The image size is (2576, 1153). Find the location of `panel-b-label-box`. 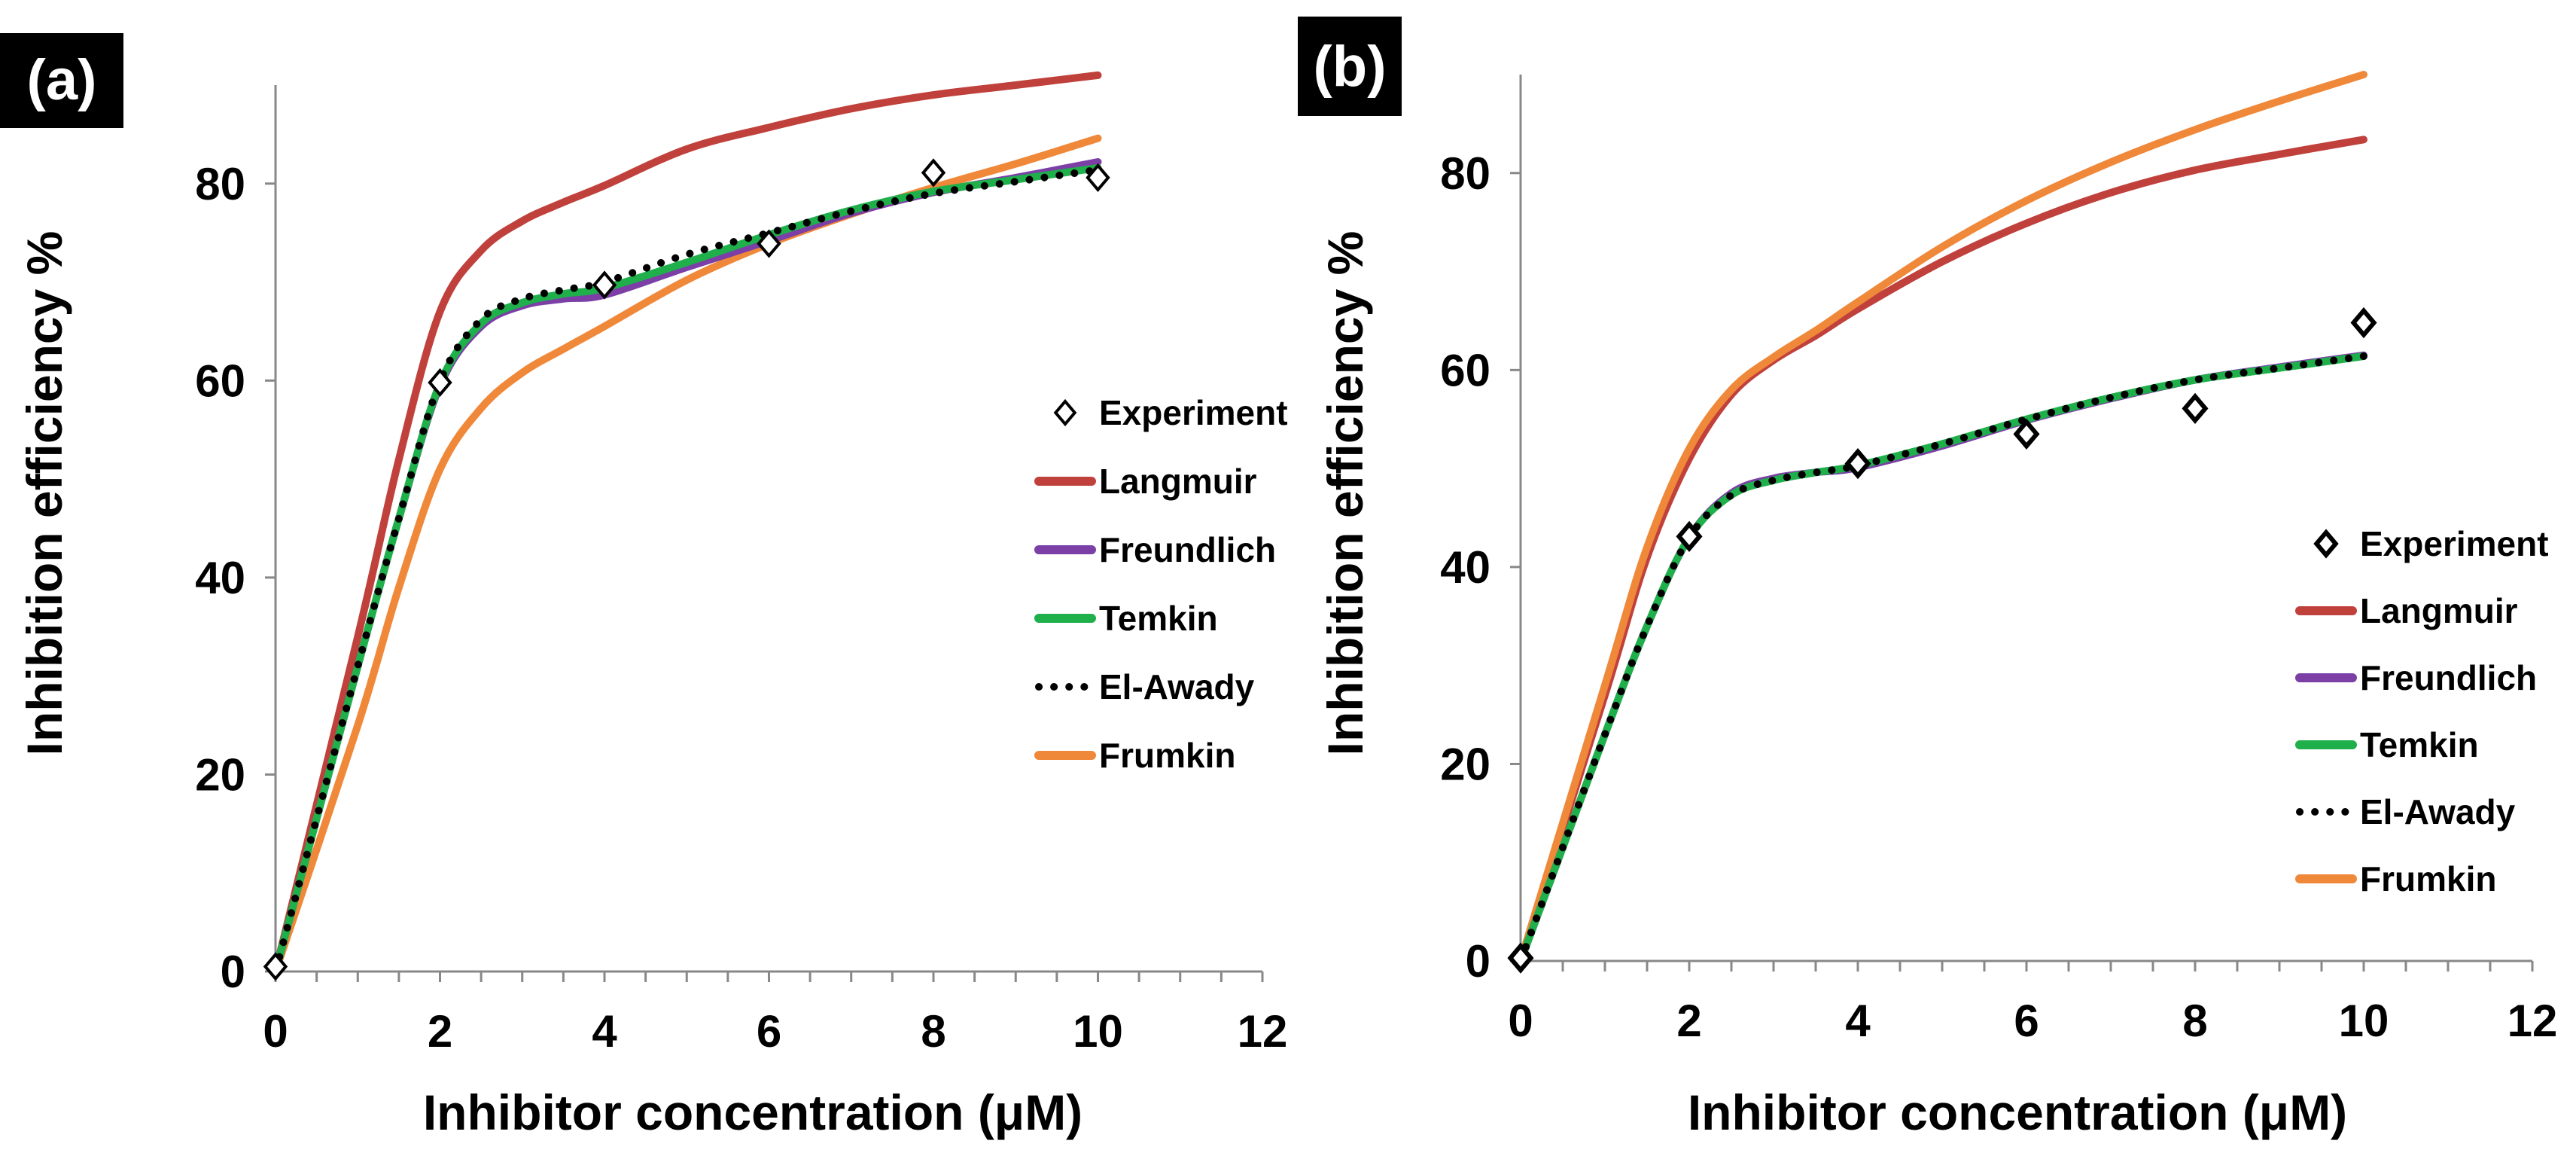

panel-b-label-box is located at coordinates (1350, 67).